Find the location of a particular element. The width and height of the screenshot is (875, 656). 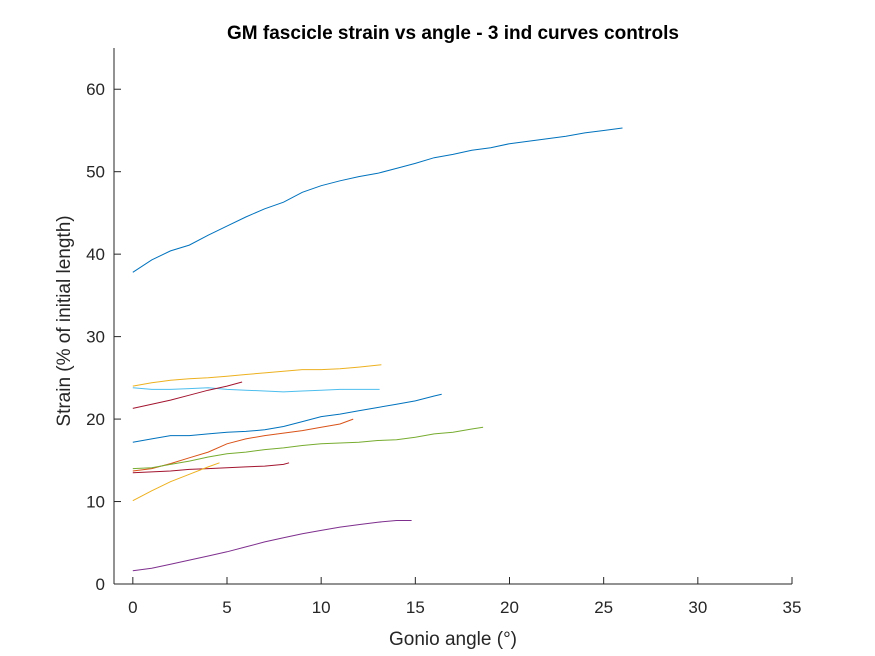

y-tick-label: 0 is located at coordinates (100, 584).